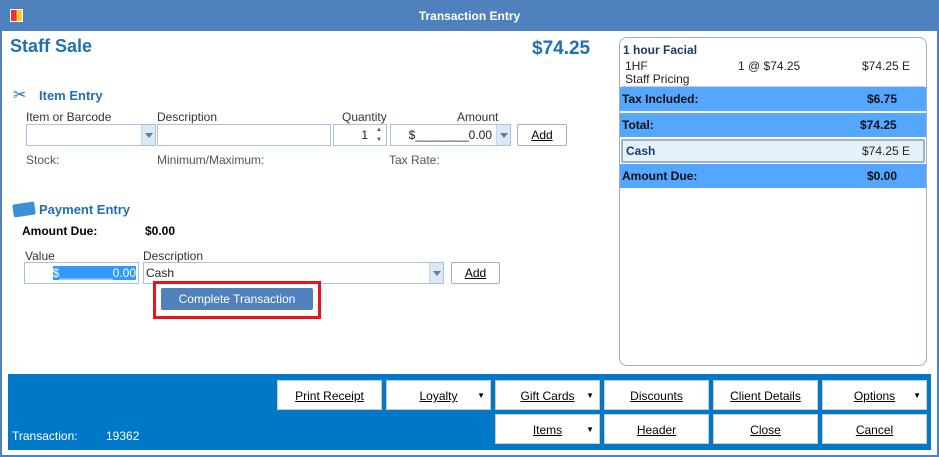  I want to click on add-item-button: Add, so click(542, 135).